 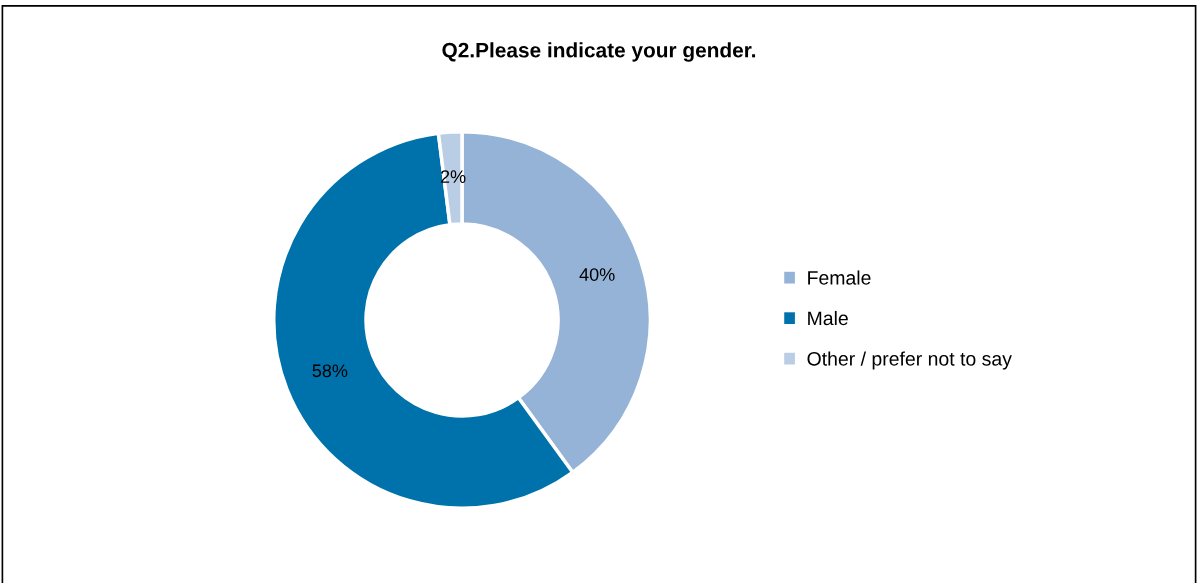 What do you see at coordinates (909, 360) in the screenshot?
I see `legend-label: Other / prefer not to say` at bounding box center [909, 360].